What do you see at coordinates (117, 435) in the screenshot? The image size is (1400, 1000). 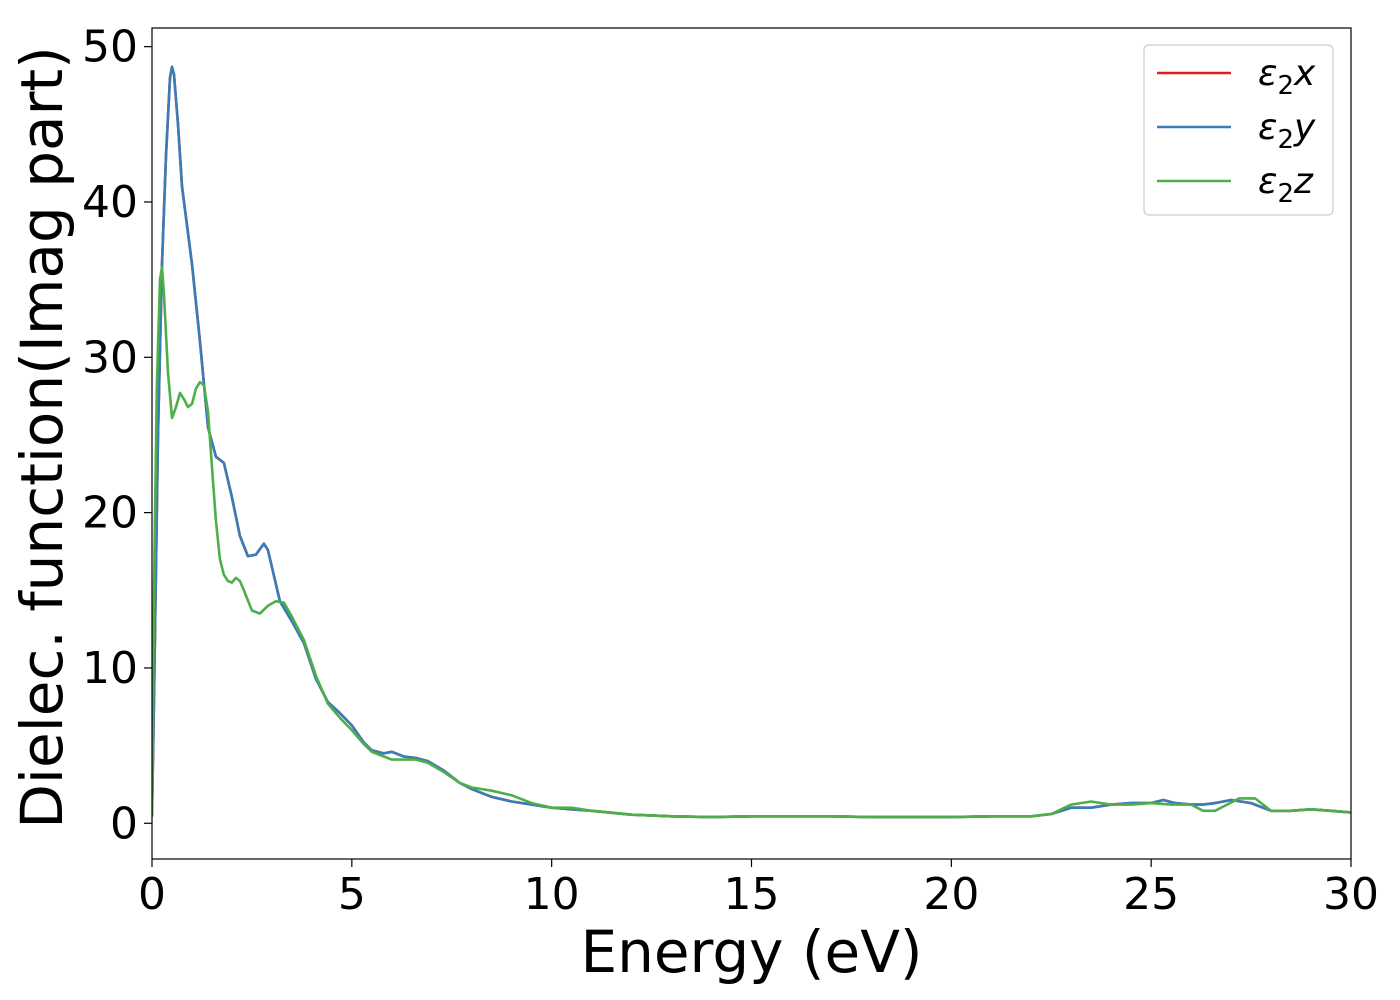 I see `y-axis: 0 10 20 30 40 50` at bounding box center [117, 435].